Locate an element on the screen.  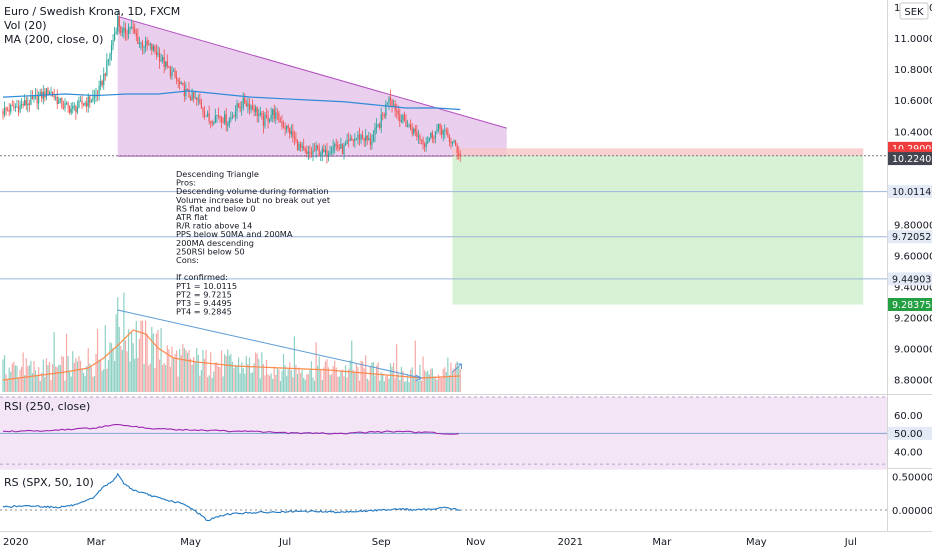
rsi-line is located at coordinates (230, 429).